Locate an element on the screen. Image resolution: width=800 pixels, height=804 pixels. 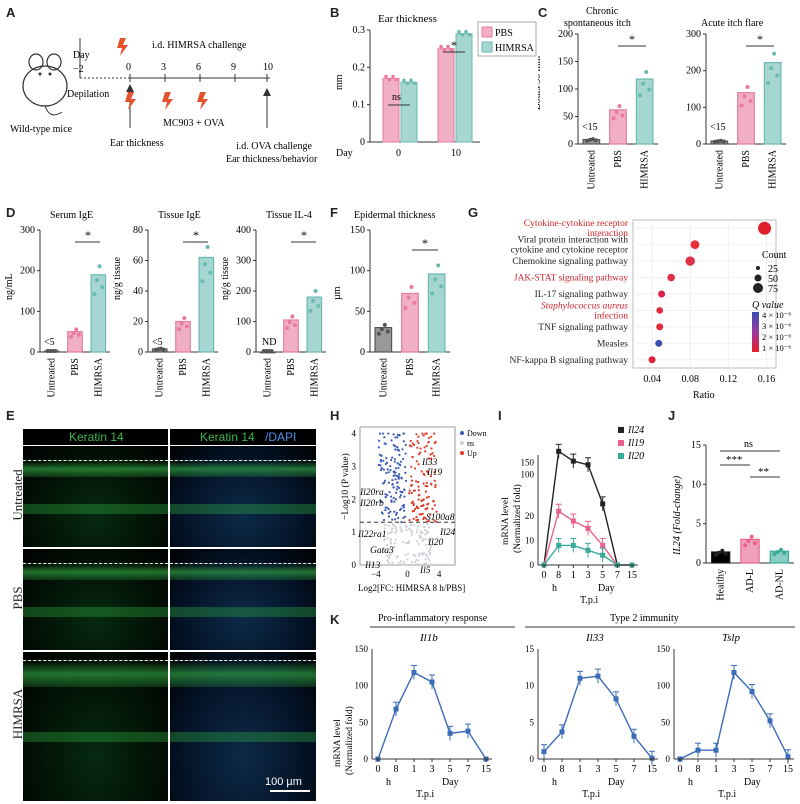
k-gene-title: Tslp is located at coordinates (731, 638).